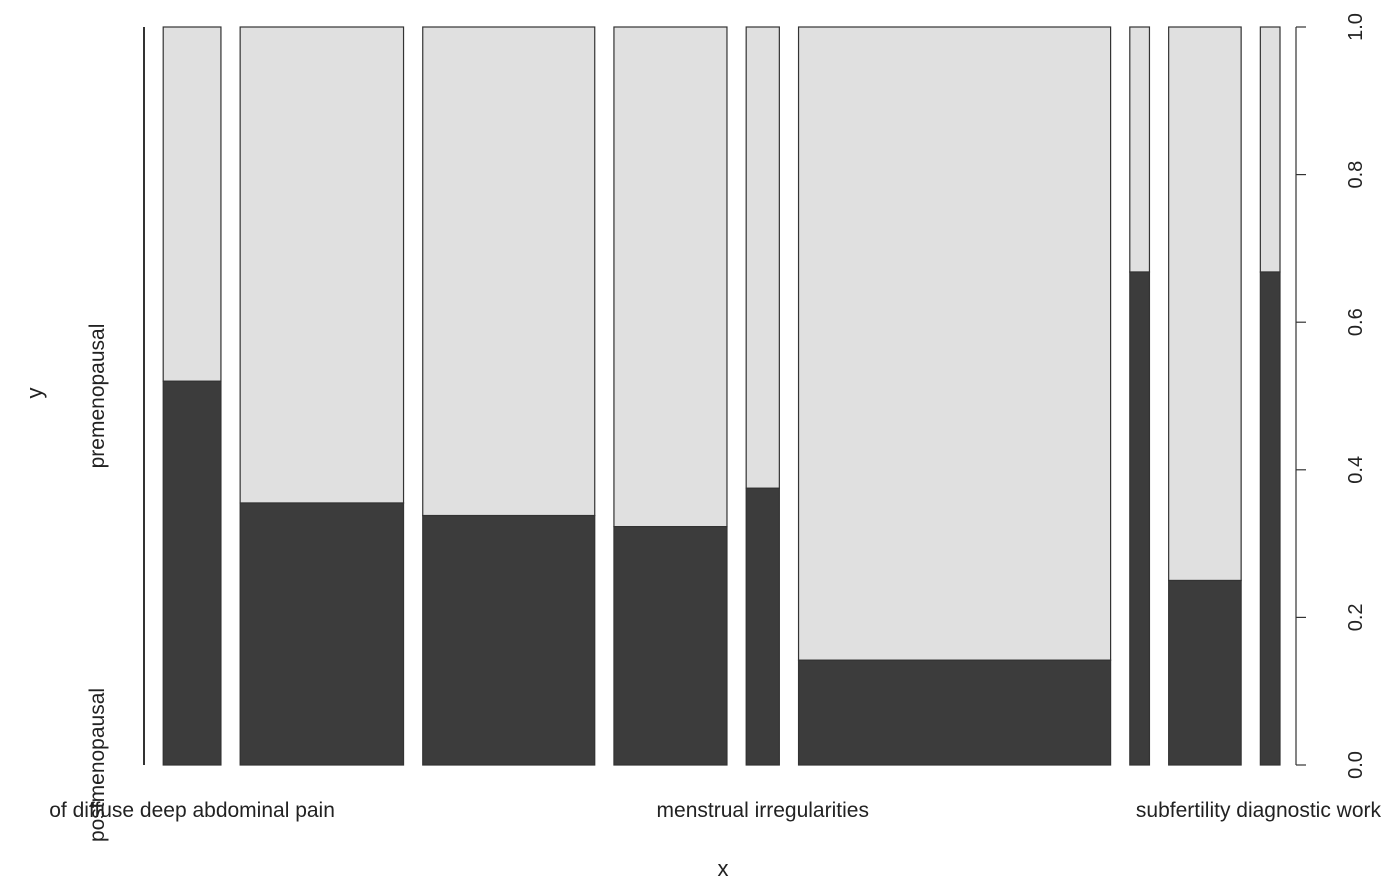 This screenshot has width=1382, height=880. I want to click on x-axis-label: x, so click(723, 868).